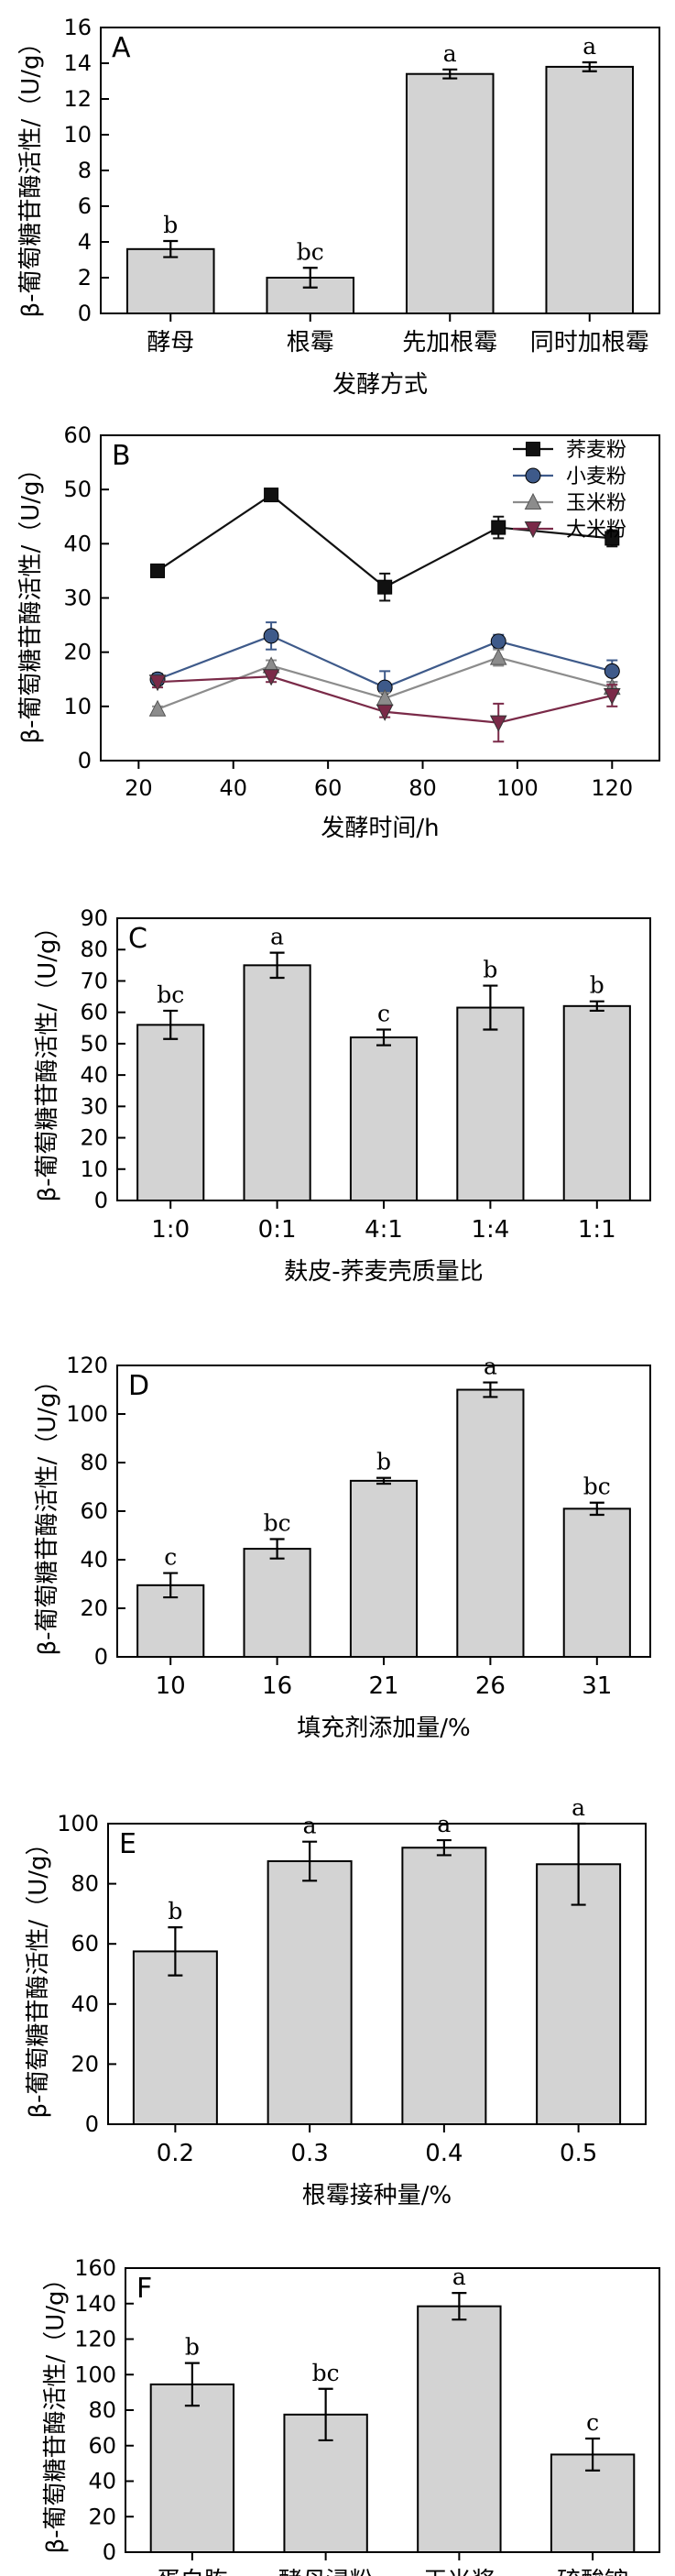  What do you see at coordinates (597, 1230) in the screenshot?
I see `x-tick-label-C-4: 1:1` at bounding box center [597, 1230].